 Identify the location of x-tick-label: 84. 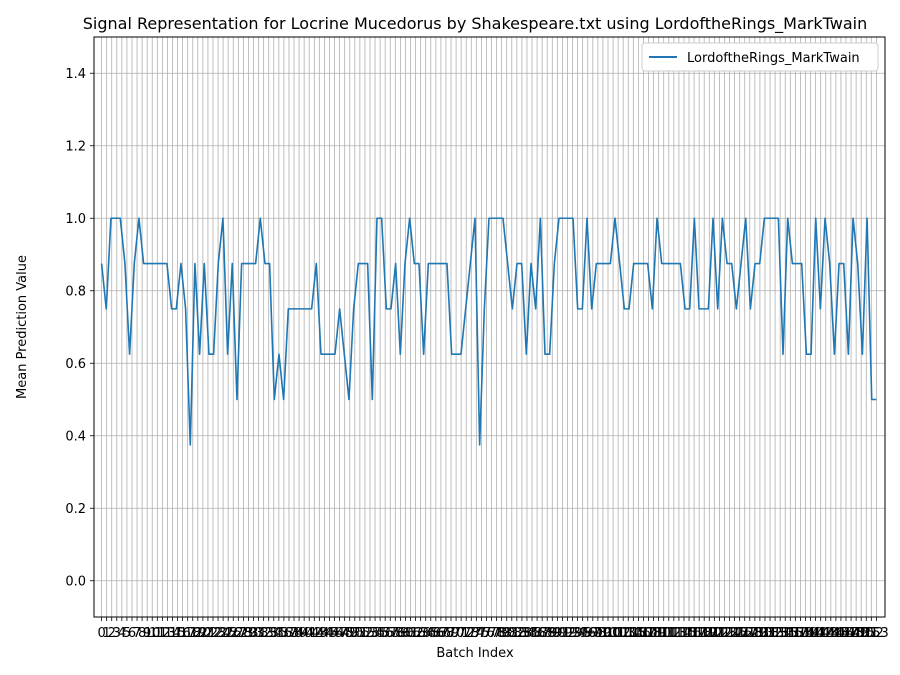
(527, 633).